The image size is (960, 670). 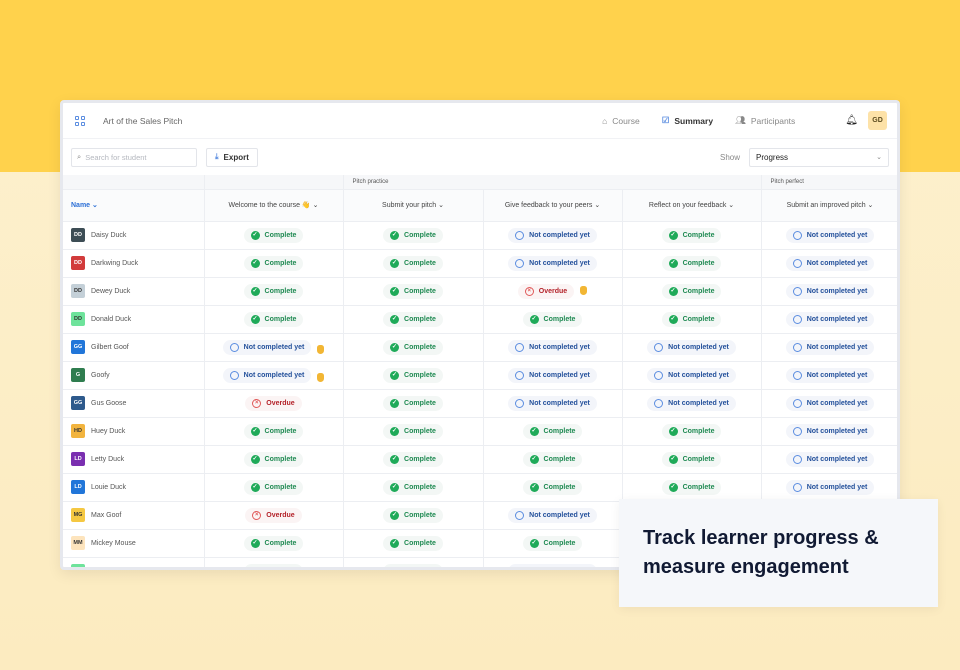 What do you see at coordinates (134, 235) in the screenshot?
I see `student-name-cell: DD Daisy Duck` at bounding box center [134, 235].